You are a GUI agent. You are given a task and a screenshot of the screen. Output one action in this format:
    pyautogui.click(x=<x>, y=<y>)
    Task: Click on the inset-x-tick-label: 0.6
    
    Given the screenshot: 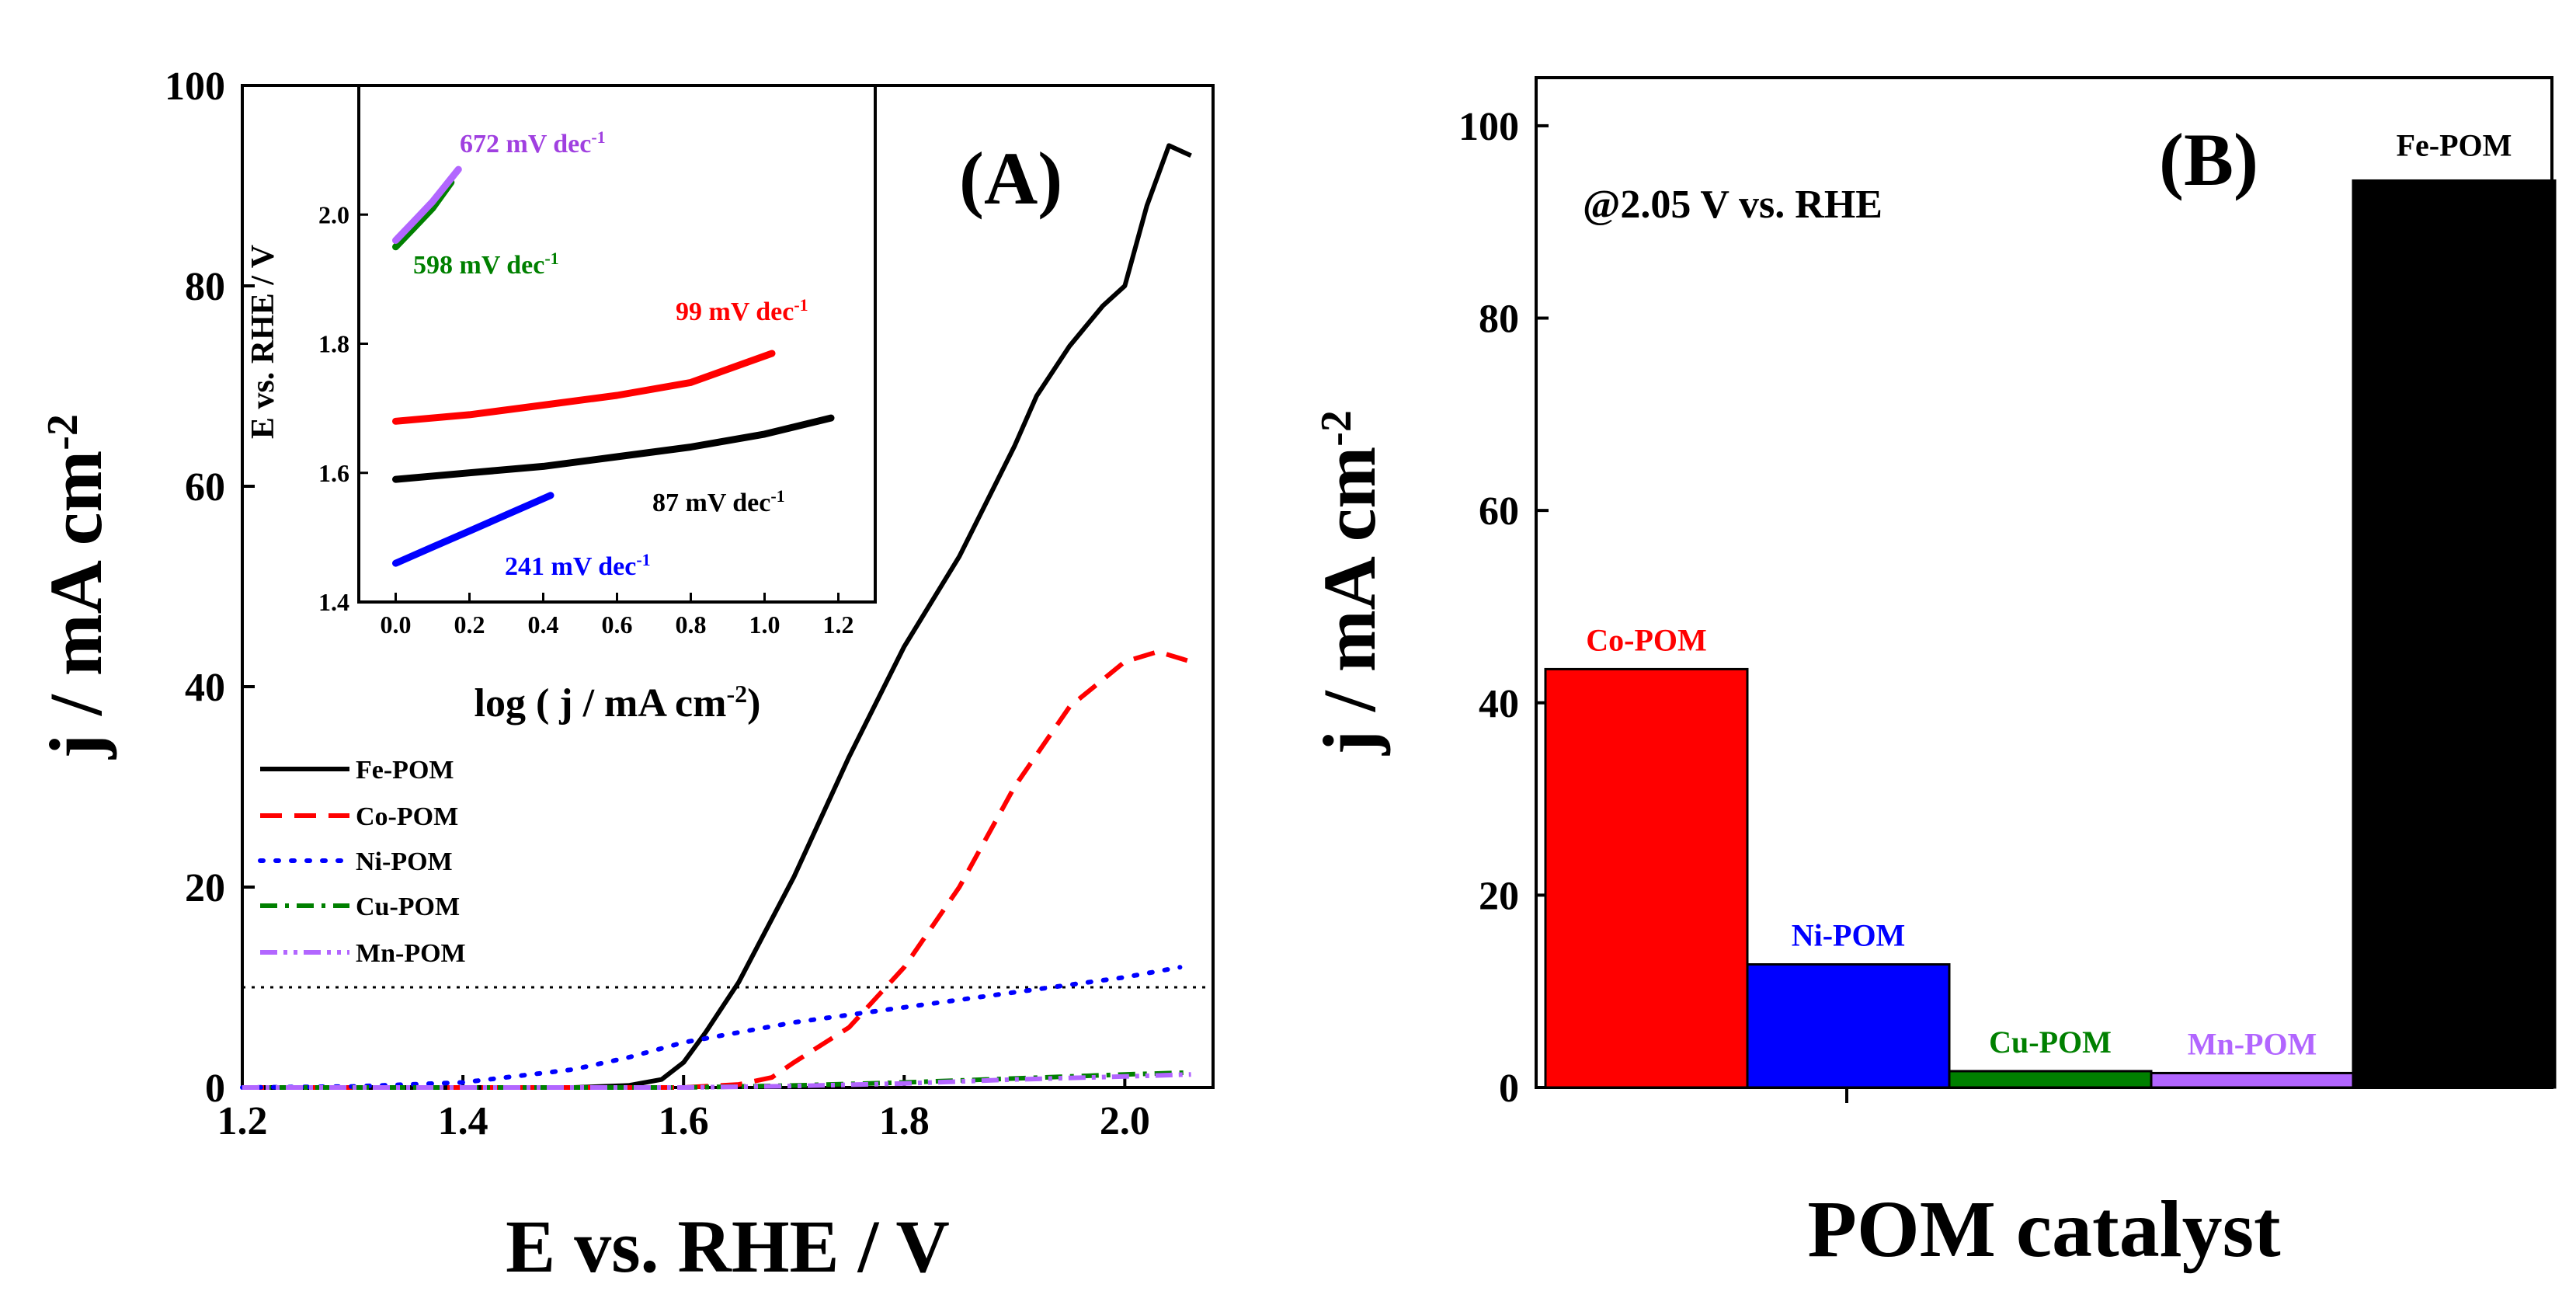 What is the action you would take?
    pyautogui.click(x=617, y=625)
    